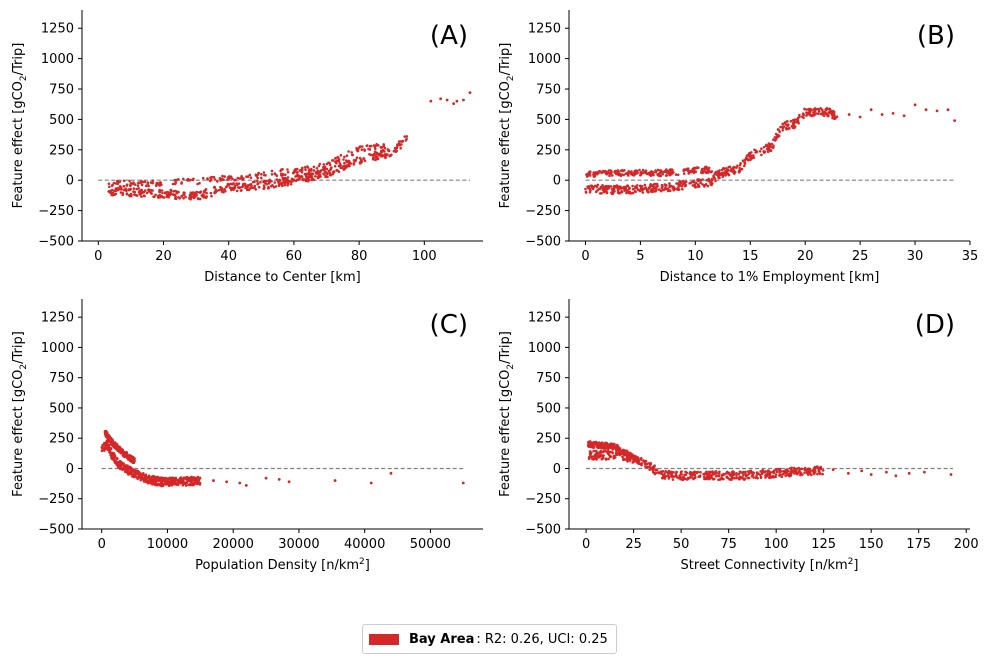  Describe the element at coordinates (163, 256) in the screenshot. I see `x-tick-label: 20` at that location.